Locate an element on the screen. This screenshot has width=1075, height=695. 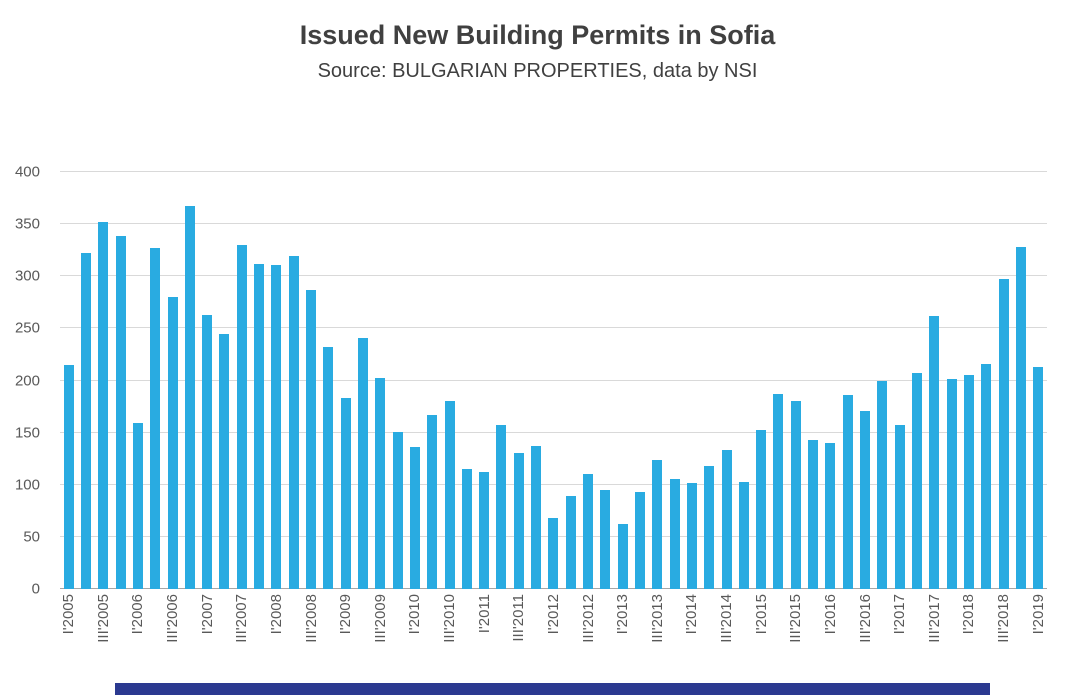
x-tick-slot: III'2014 is located at coordinates (726, 639).